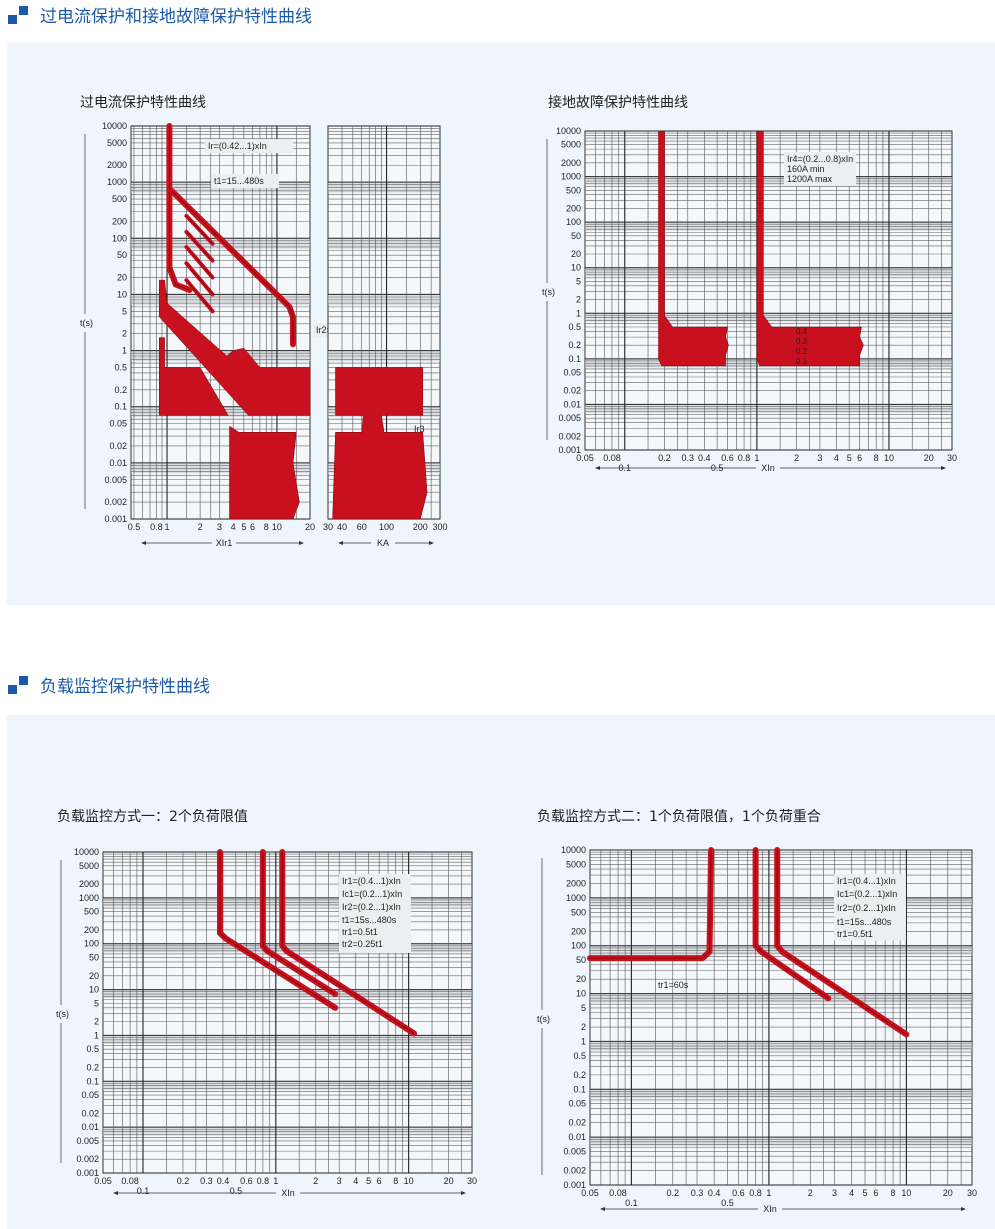 This screenshot has height=1229, width=995. Describe the element at coordinates (369, 920) in the screenshot. I see `annotation-label: t1=15s...480s` at that location.